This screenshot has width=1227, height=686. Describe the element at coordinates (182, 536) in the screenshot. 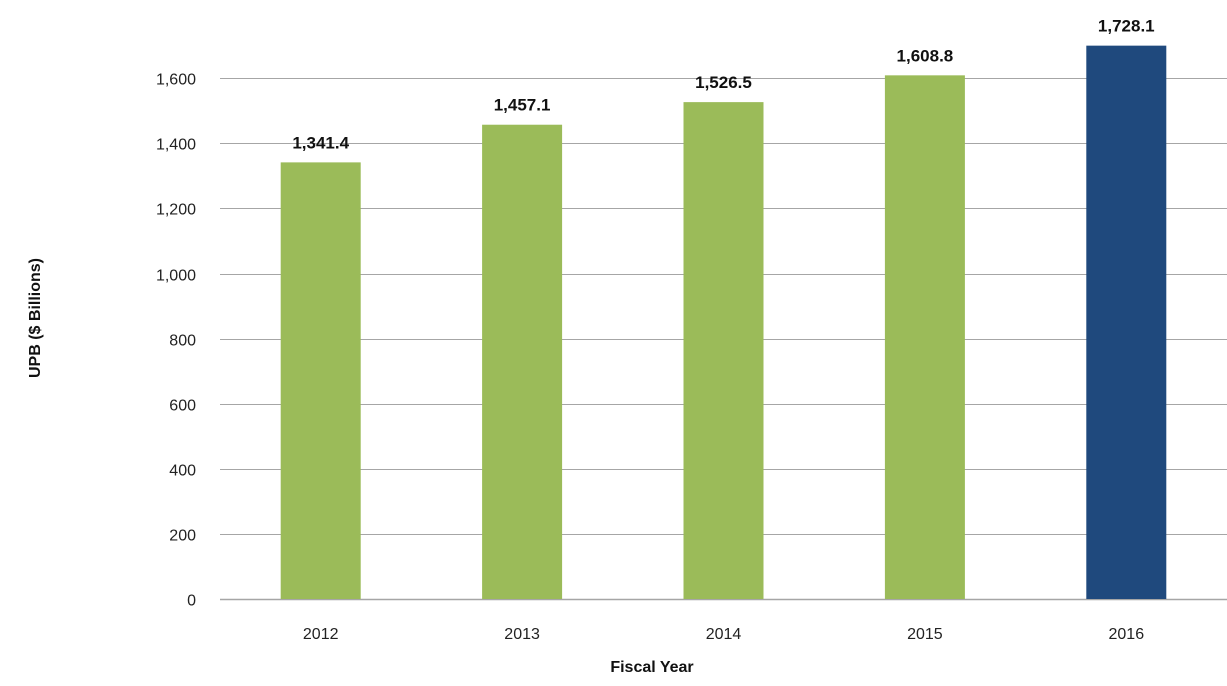

I see `y-tick-label: 200` at that location.